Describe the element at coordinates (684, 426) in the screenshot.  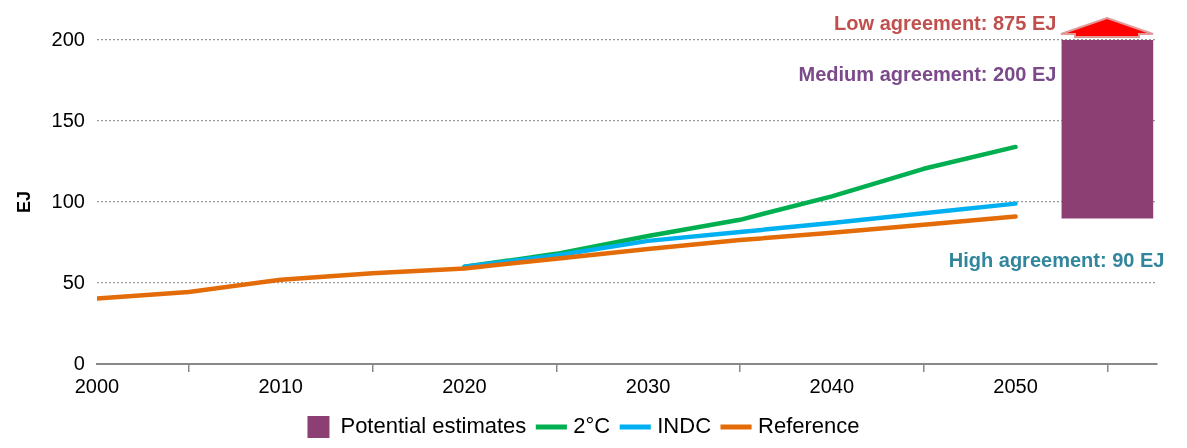
I see `legend-label: INDC` at that location.